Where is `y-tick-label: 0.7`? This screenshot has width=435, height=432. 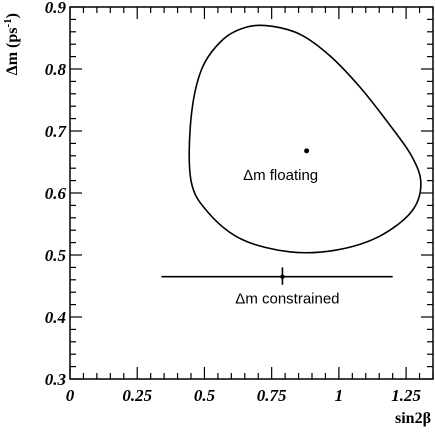
y-tick-label: 0.7 is located at coordinates (56, 131).